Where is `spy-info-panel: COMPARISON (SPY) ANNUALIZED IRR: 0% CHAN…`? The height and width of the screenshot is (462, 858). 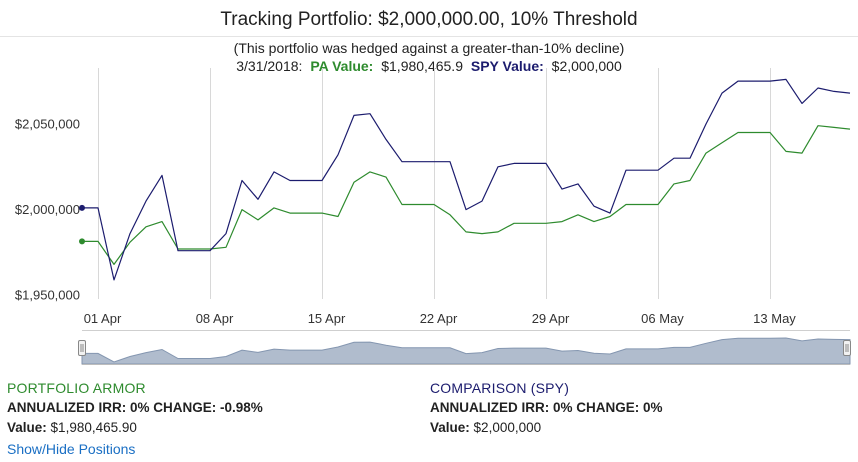 spy-info-panel: COMPARISON (SPY) ANNUALIZED IRR: 0% CHAN… is located at coordinates (630, 408).